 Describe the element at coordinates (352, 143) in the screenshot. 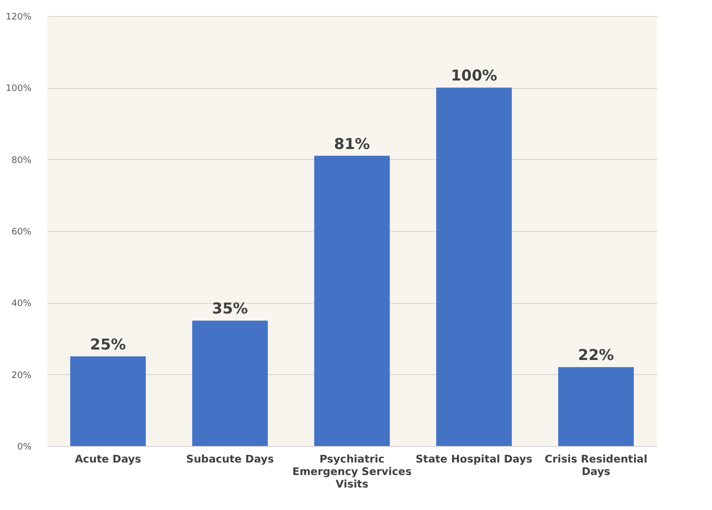

I see `data-label: 81%` at that location.